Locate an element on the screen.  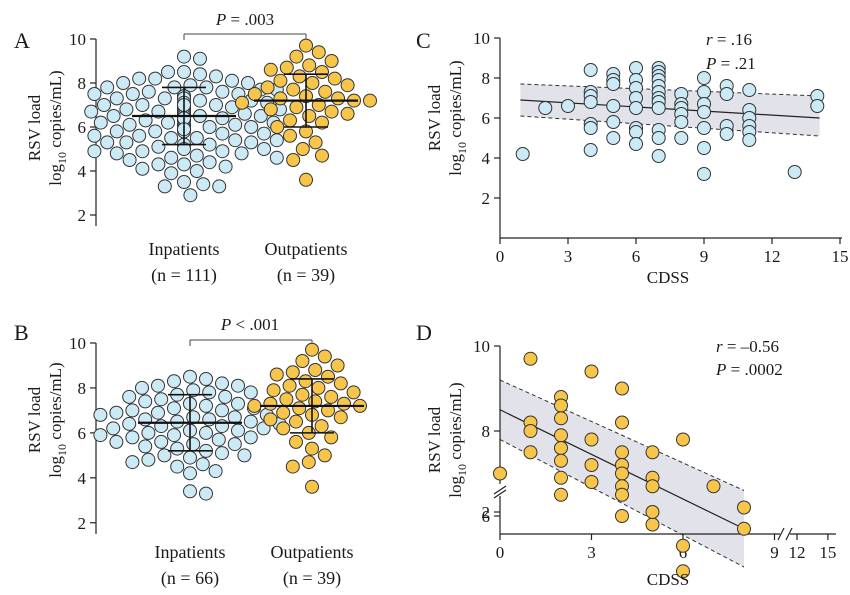
panel-d-xtick-label-12: 12 is located at coordinates (797, 552).